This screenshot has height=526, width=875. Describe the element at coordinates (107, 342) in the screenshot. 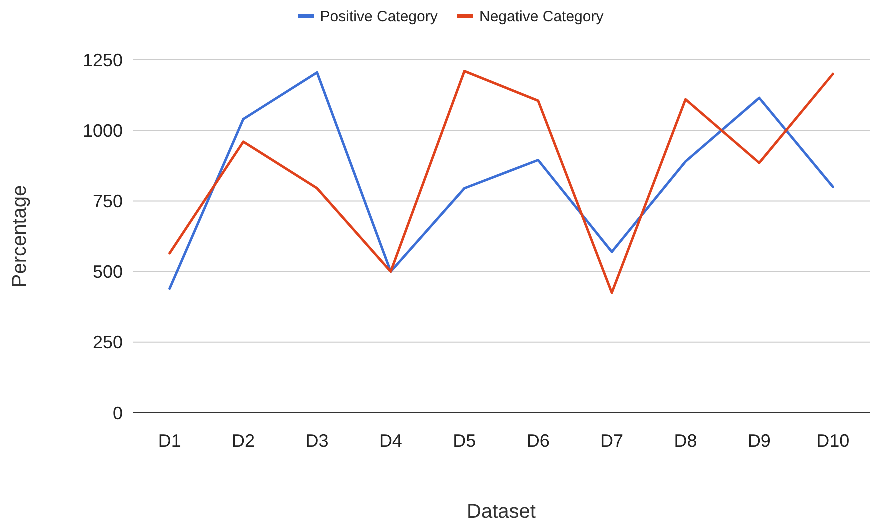

I see `y-tick-label: 250` at that location.